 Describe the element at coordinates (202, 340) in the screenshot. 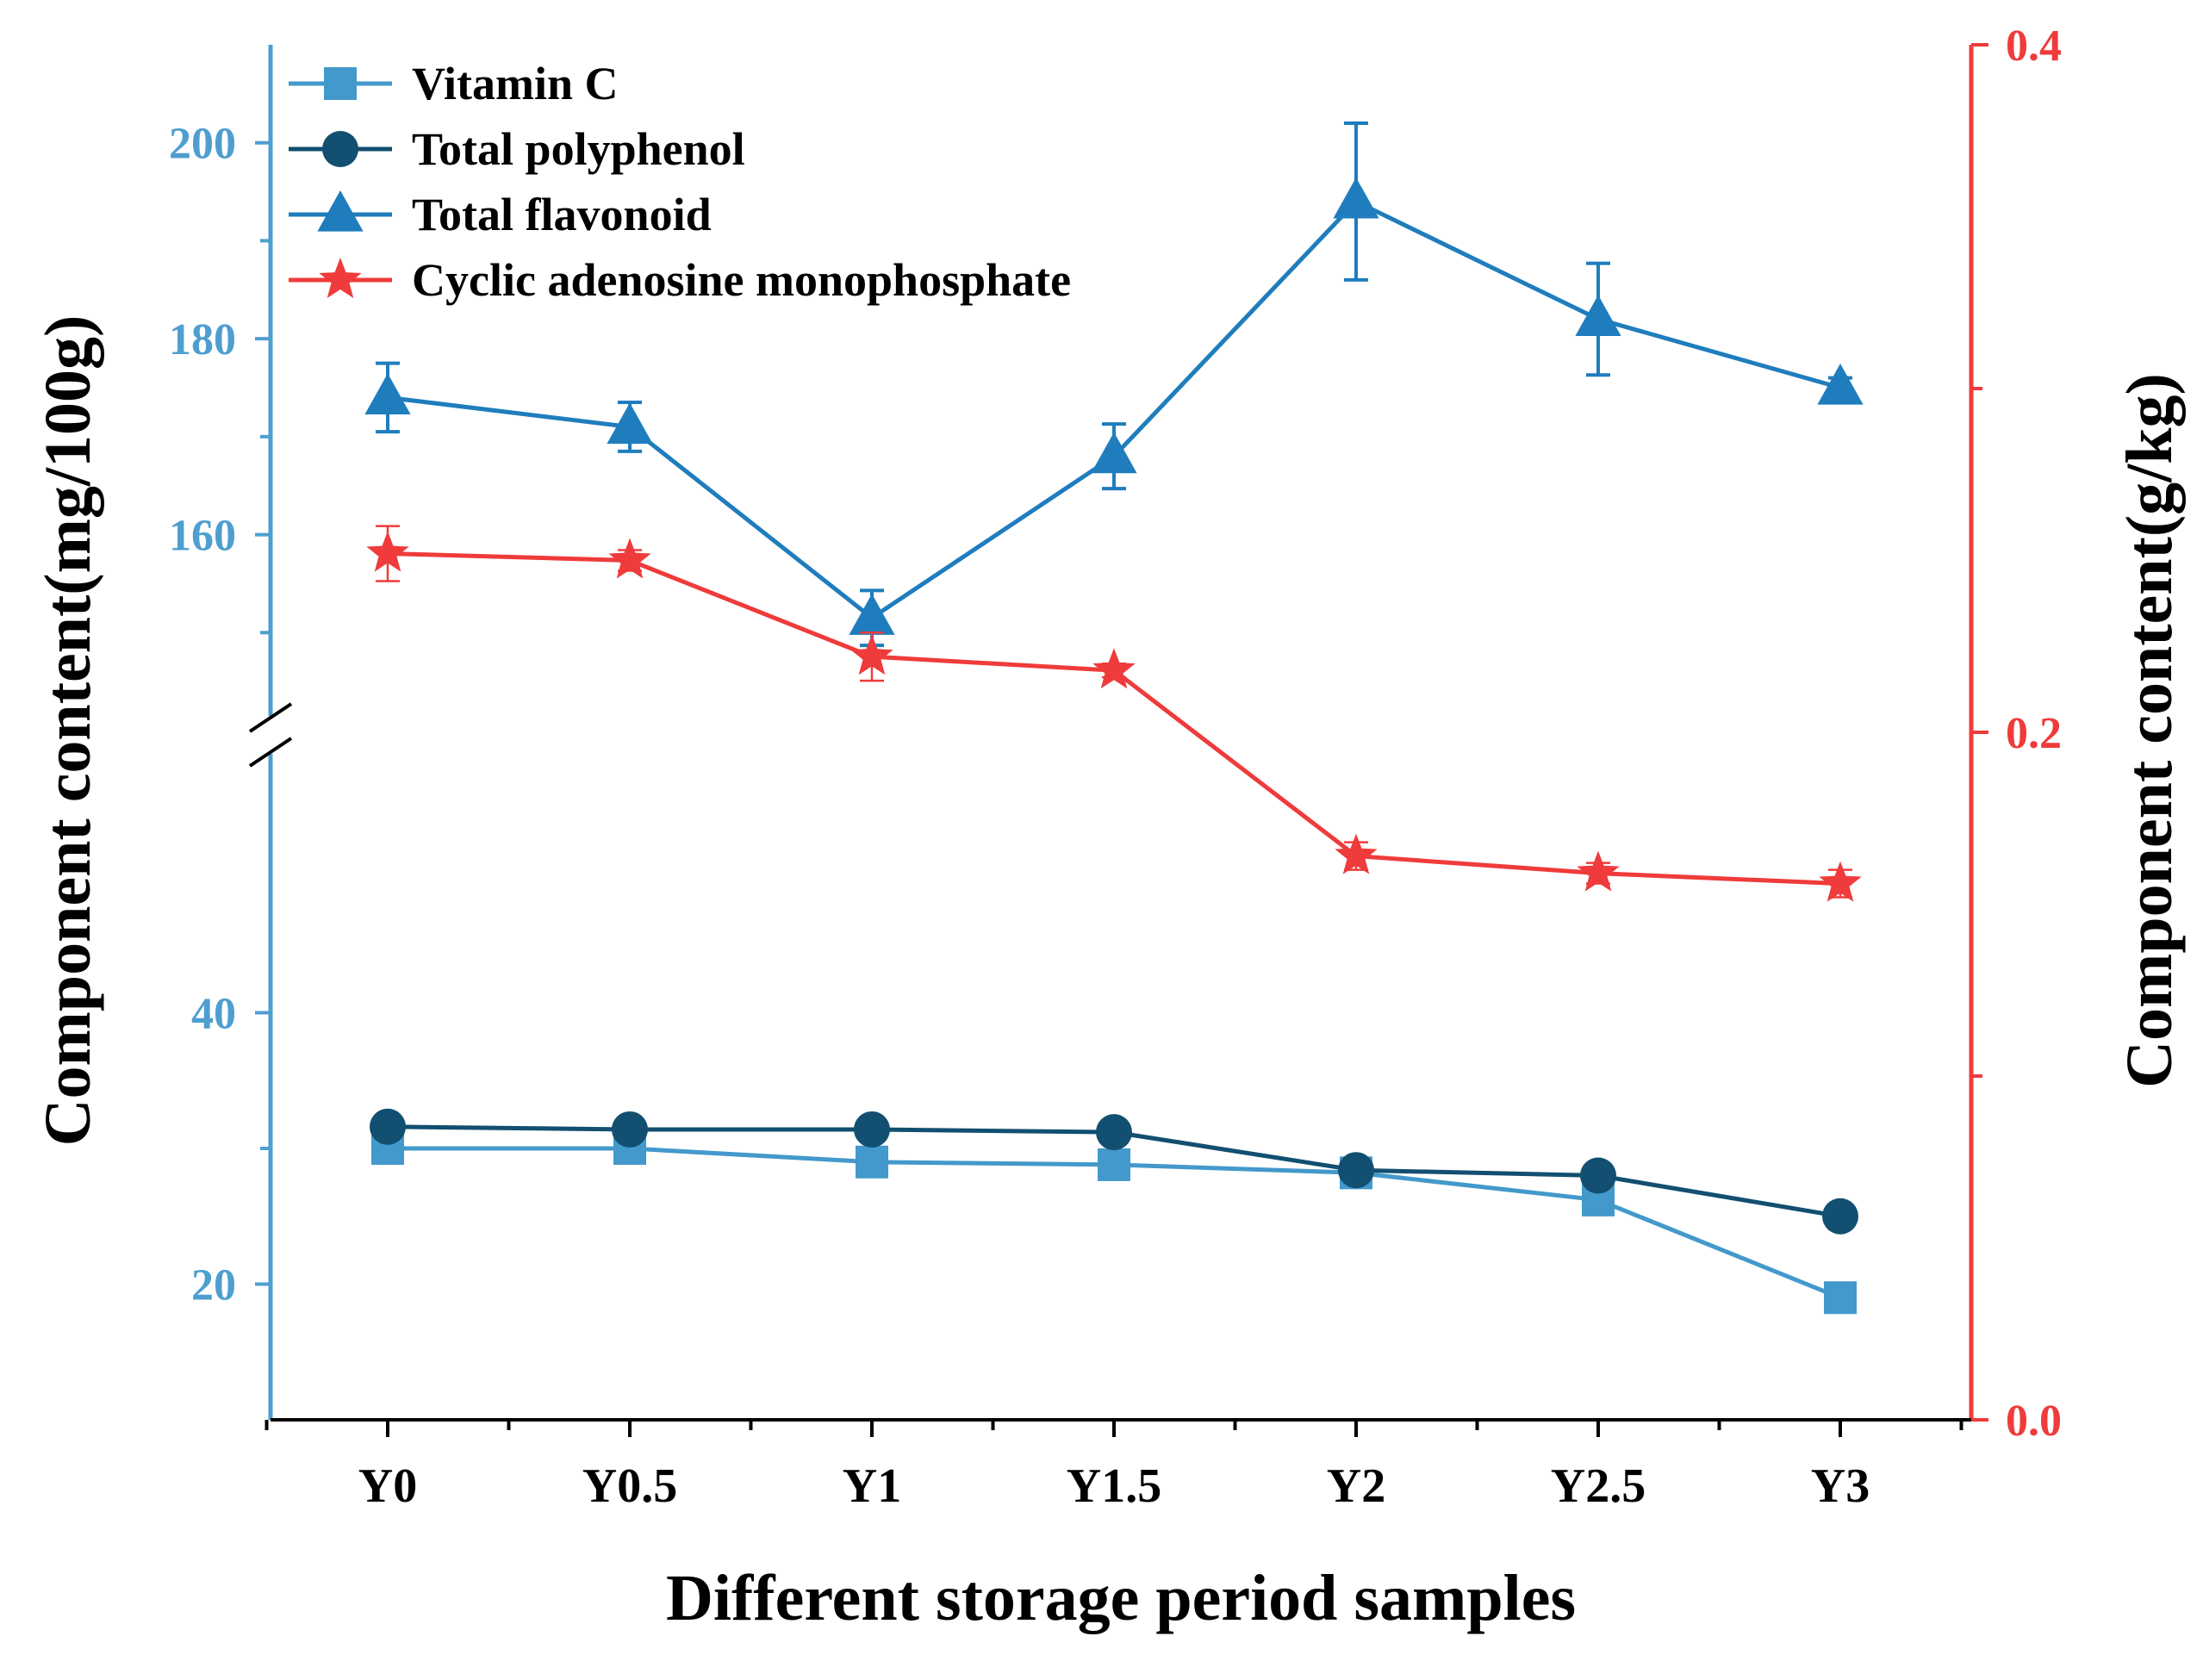

I see `left-tick-label: 180` at that location.